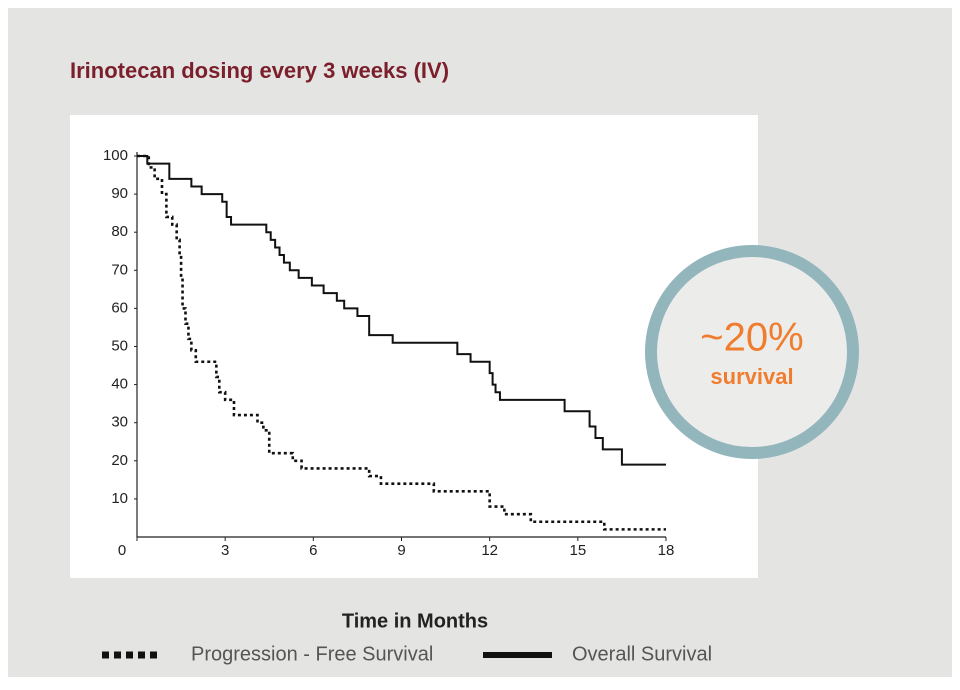 The width and height of the screenshot is (960, 690). What do you see at coordinates (119, 345) in the screenshot?
I see `y-tick-label: 50` at bounding box center [119, 345].